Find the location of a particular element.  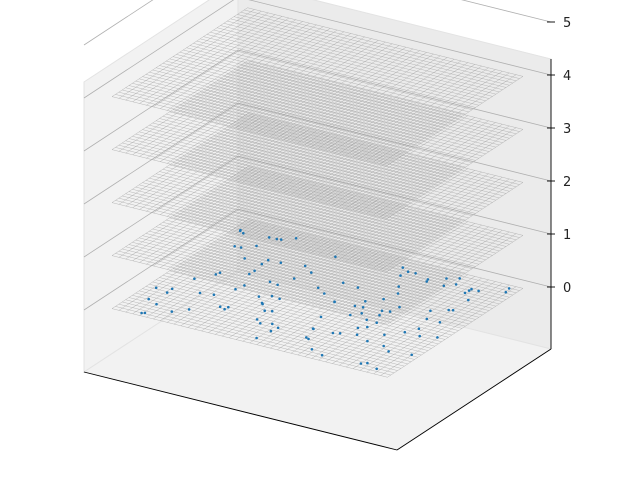

z-tick-label: 0 is located at coordinates (567, 288).